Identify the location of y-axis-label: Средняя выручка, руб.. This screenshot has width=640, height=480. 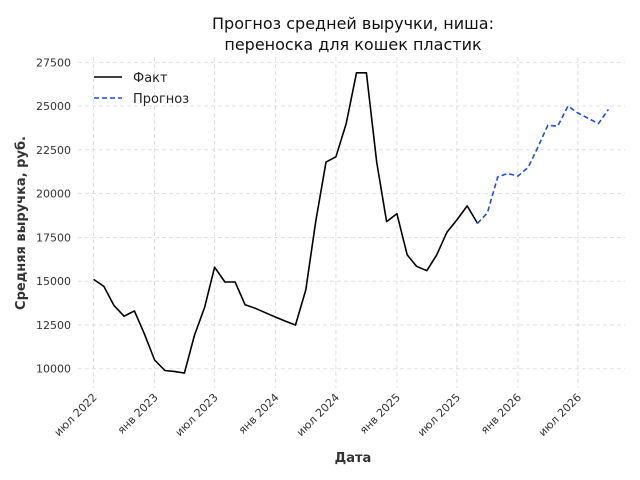
(21, 223).